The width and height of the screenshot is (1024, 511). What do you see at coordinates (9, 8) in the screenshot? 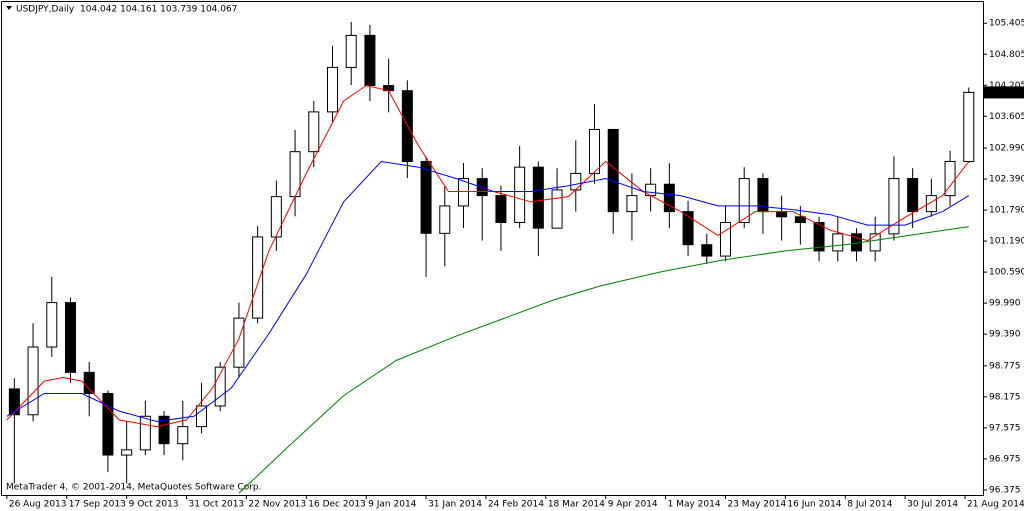
I see `symbol-menu-arrow` at bounding box center [9, 8].